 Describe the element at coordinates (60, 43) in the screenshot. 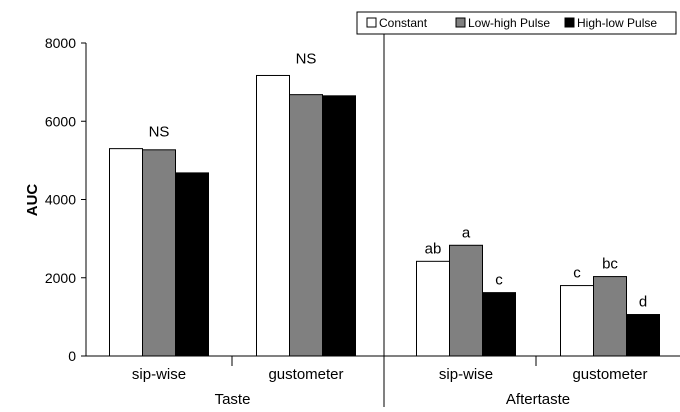

I see `y-tick-label: 8000` at that location.